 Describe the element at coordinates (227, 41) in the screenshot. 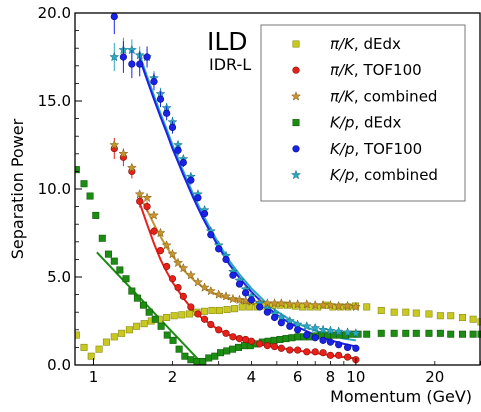

I see `chart-title: ILD` at that location.